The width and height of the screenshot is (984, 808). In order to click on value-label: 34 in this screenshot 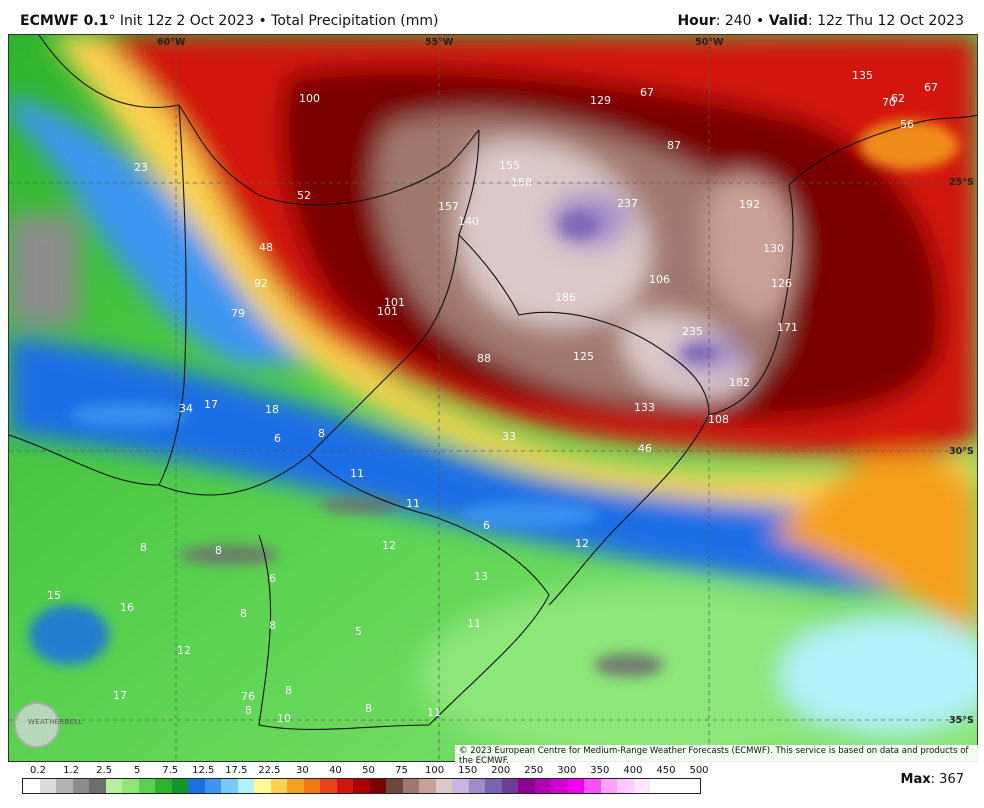, I will do `click(186, 408)`.